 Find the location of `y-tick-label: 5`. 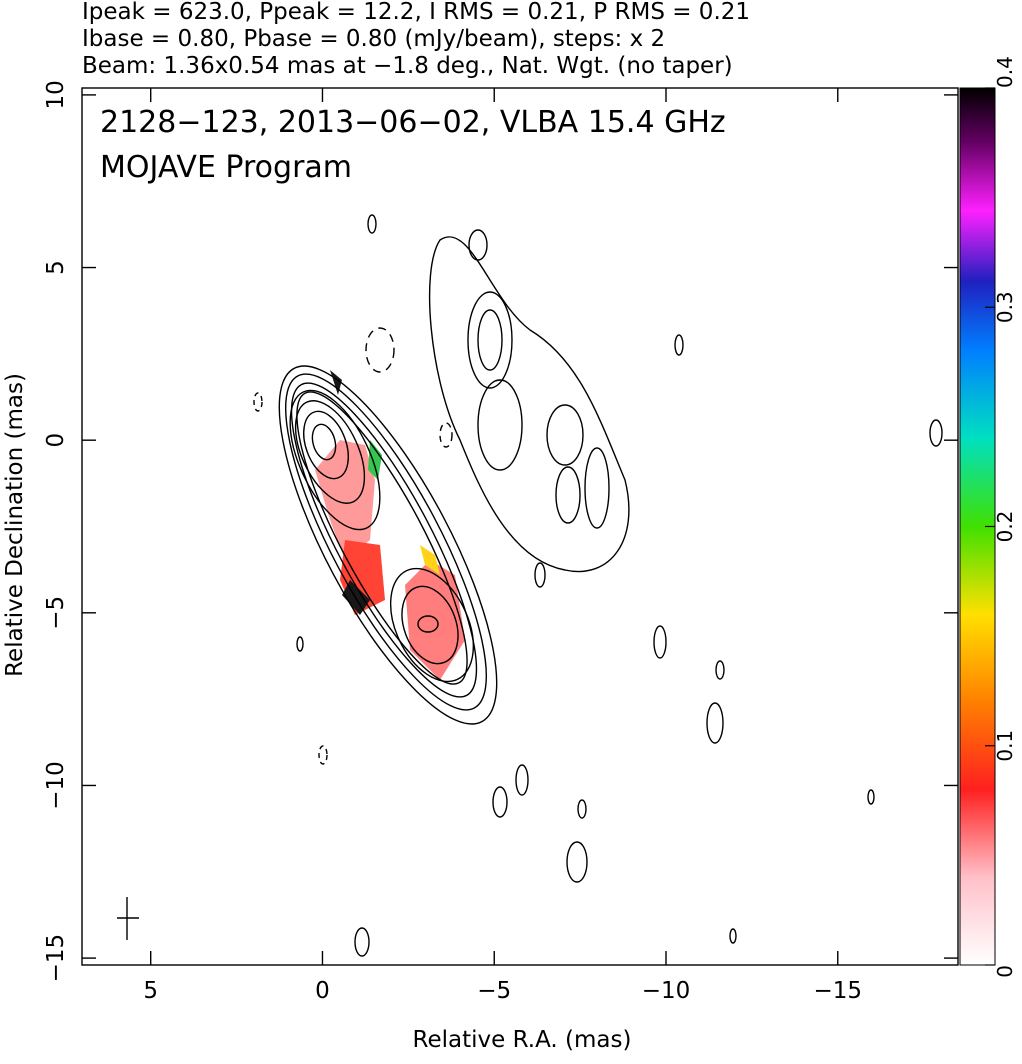

y-tick-label: 5 is located at coordinates (56, 267).